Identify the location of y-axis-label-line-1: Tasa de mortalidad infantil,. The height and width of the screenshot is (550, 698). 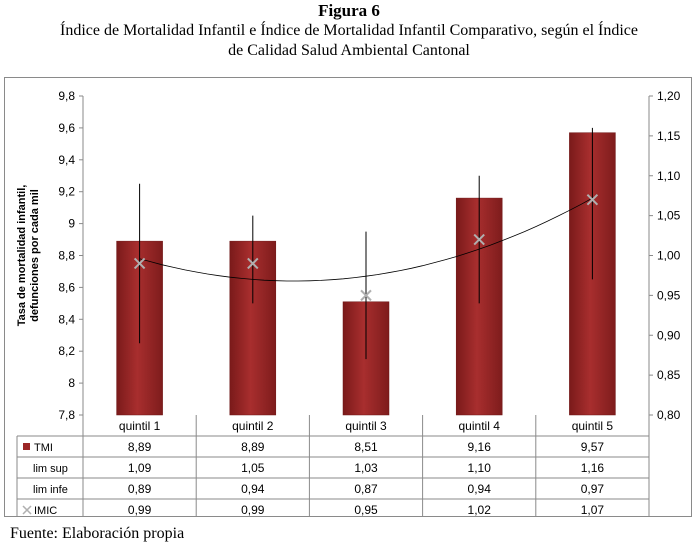
(22, 256).